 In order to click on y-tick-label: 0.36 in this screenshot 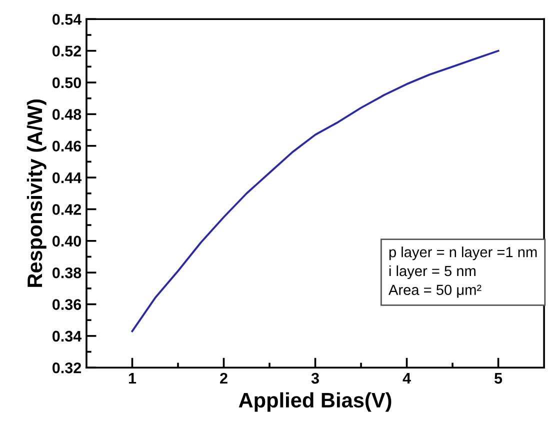, I will do `click(67, 304)`.